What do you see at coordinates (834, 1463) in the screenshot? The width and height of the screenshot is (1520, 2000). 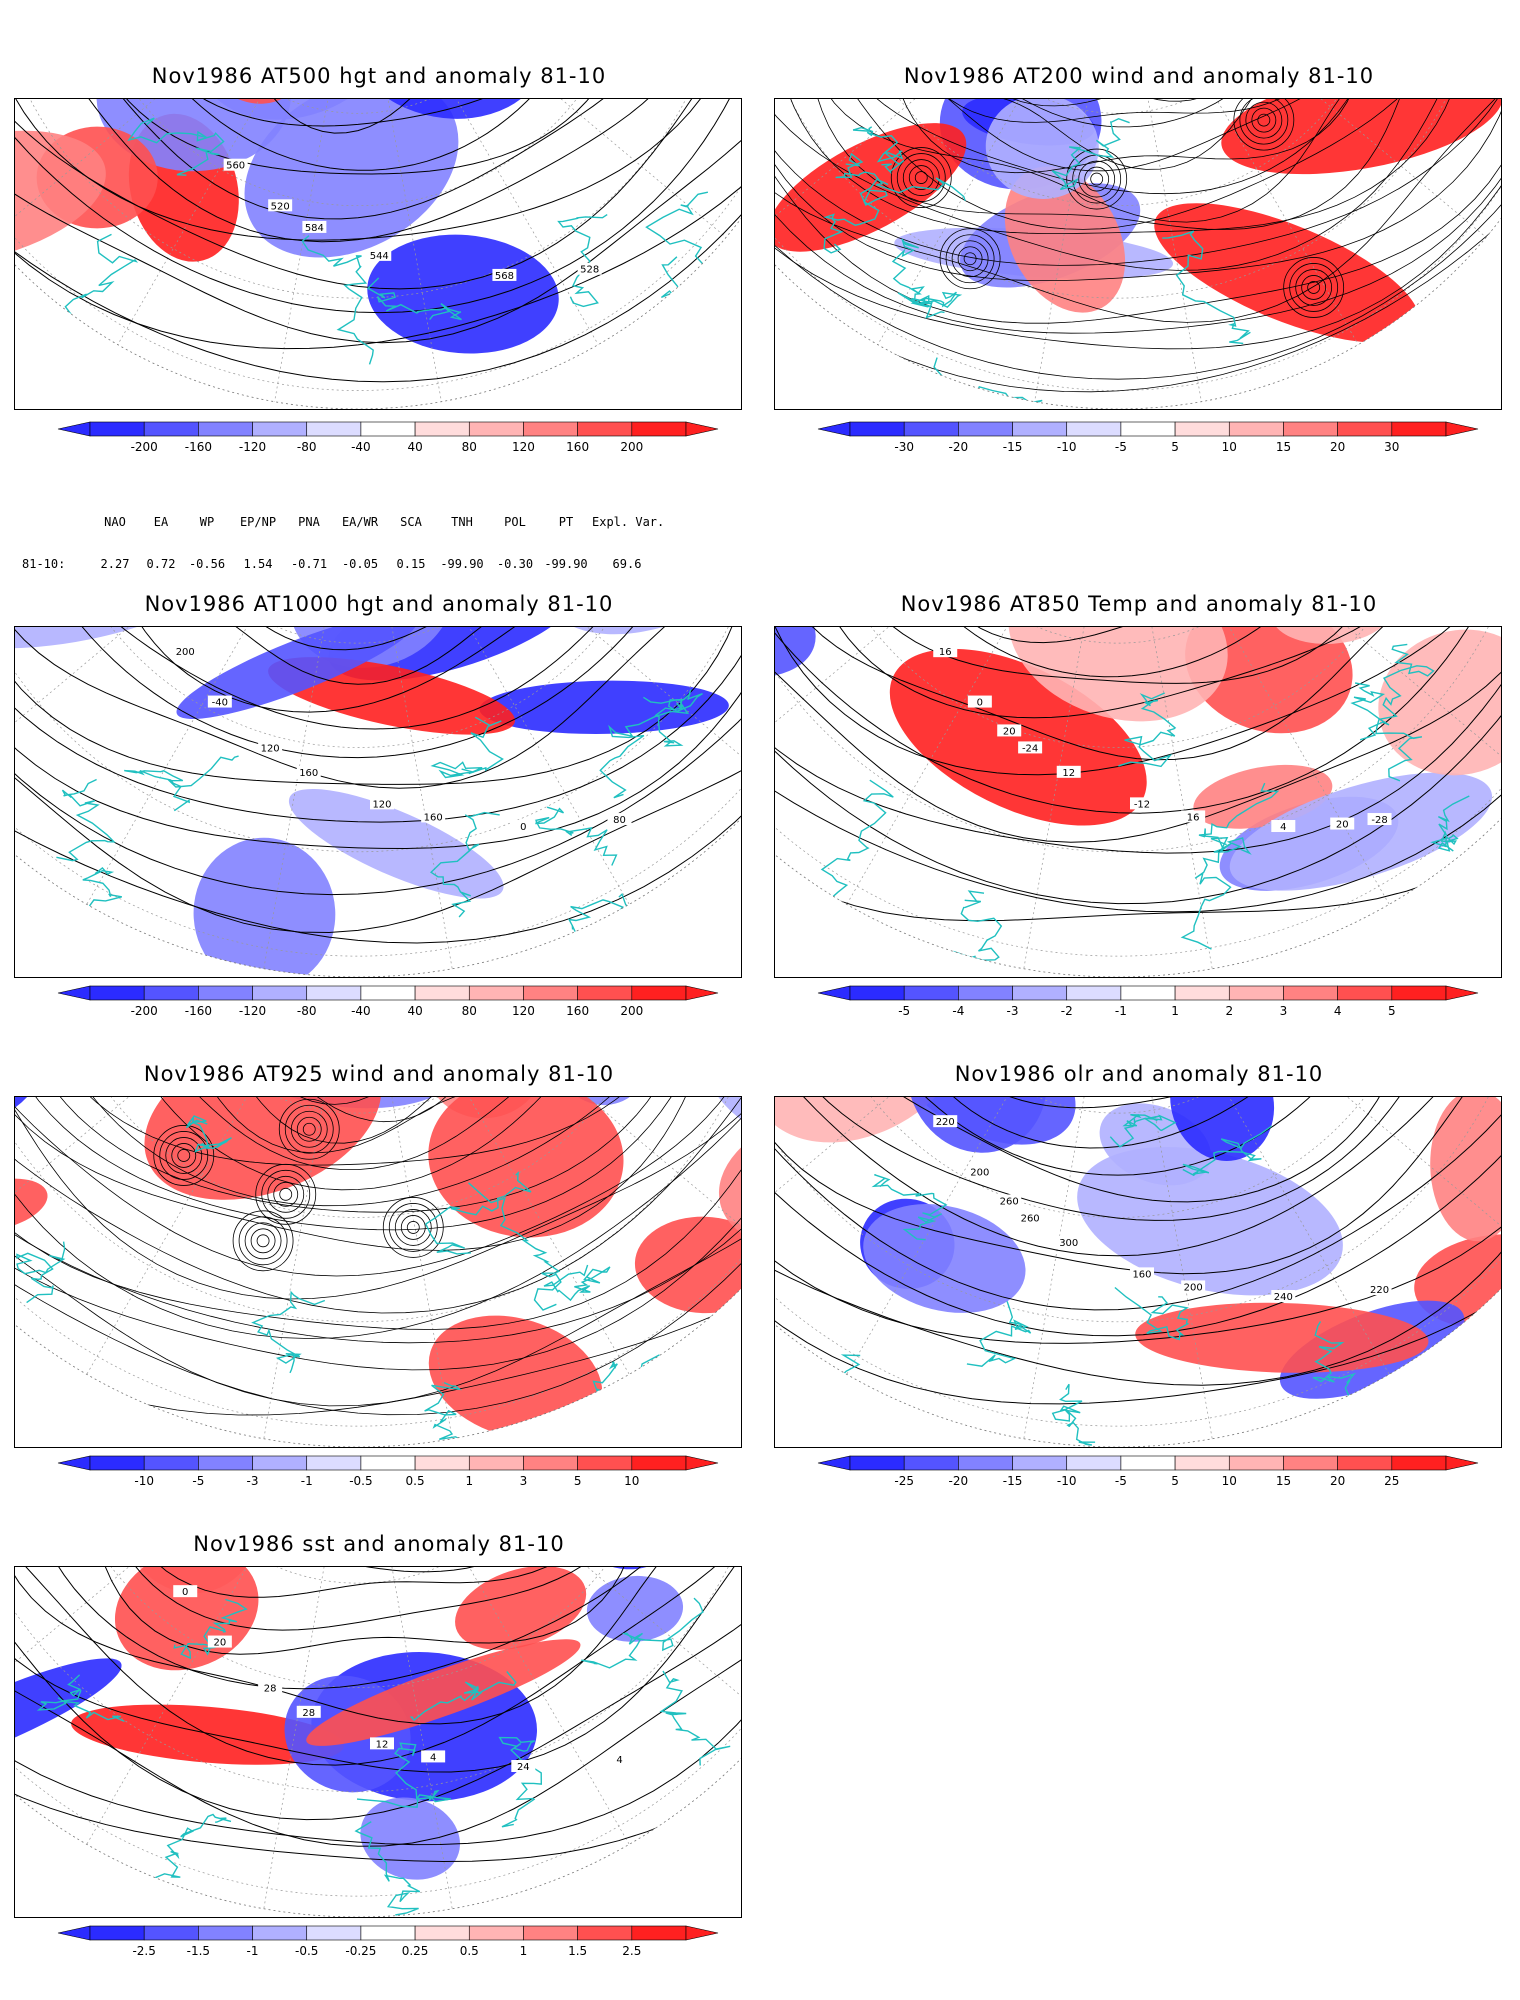 I see `colorbar-arrow-left` at bounding box center [834, 1463].